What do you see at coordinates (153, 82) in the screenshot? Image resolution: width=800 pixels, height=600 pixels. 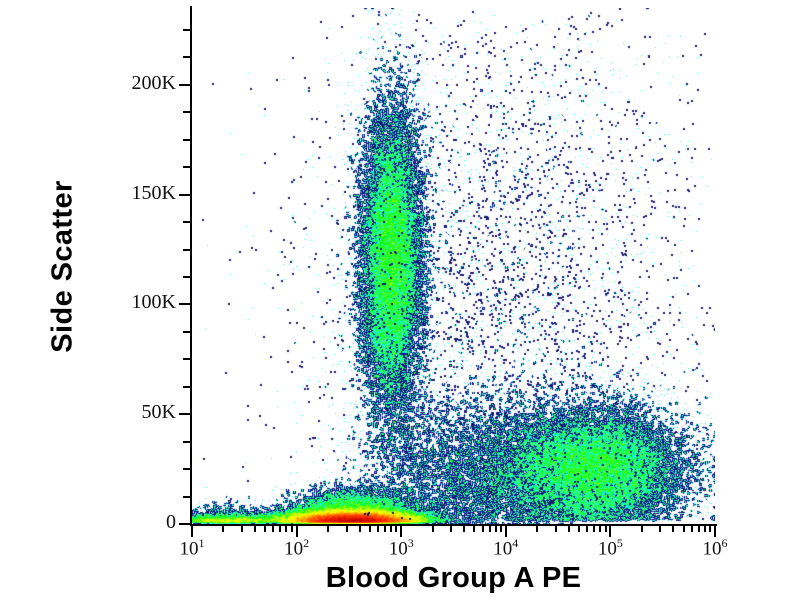 I see `y-axis-tick-label: 200K` at bounding box center [153, 82].